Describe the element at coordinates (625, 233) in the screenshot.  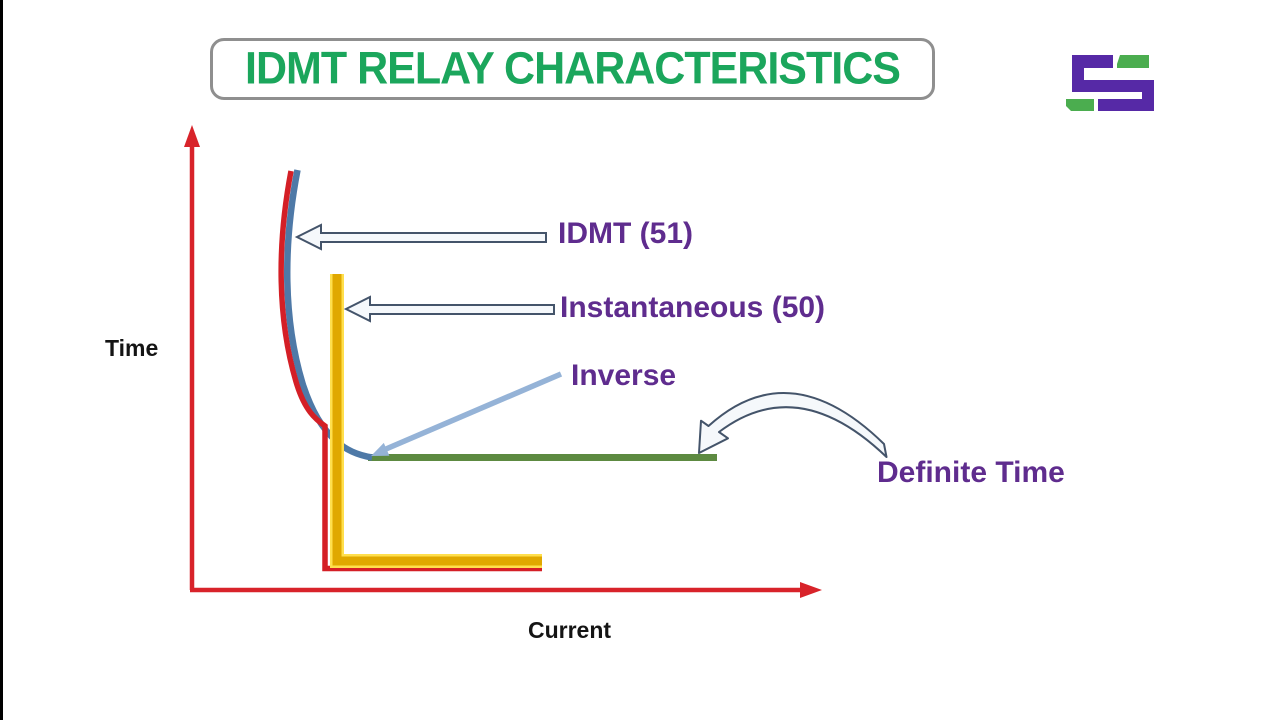
I see `idmt-label: IDMT (51)` at that location.